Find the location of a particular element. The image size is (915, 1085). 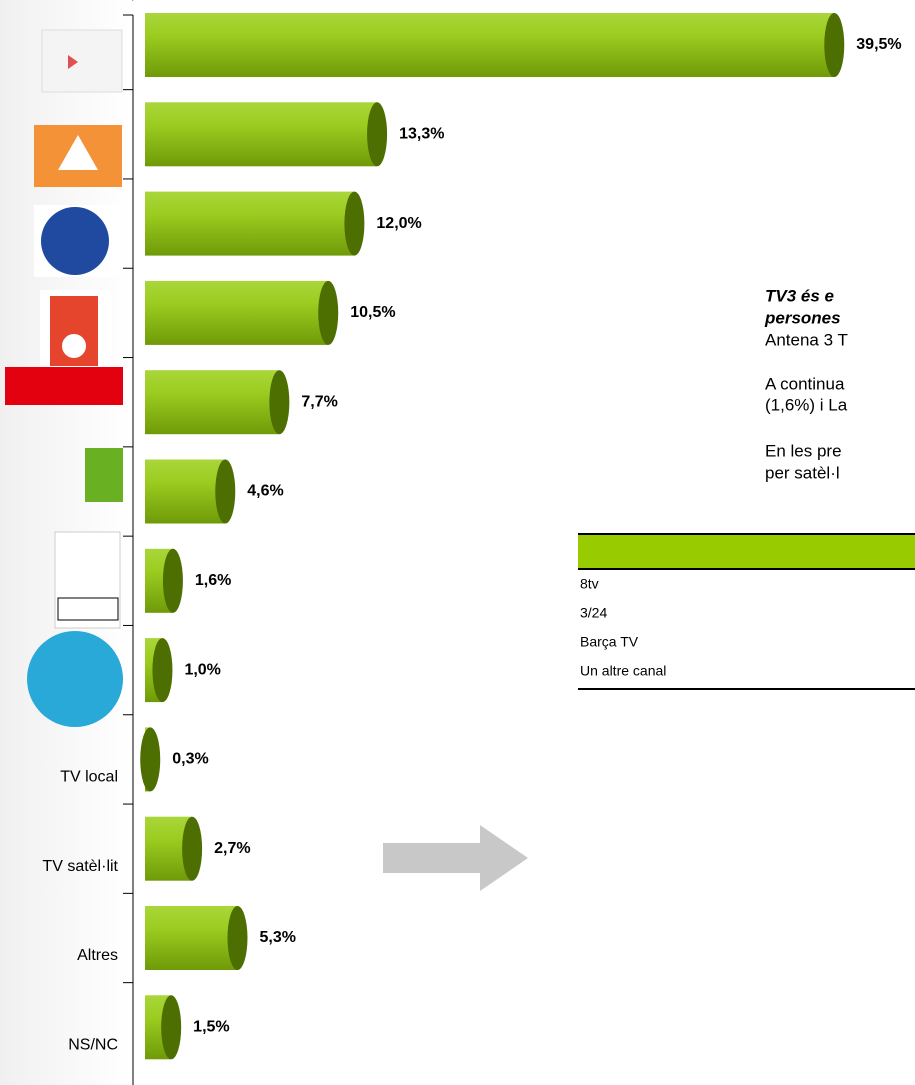

annotation: En les pre is located at coordinates (803, 450).